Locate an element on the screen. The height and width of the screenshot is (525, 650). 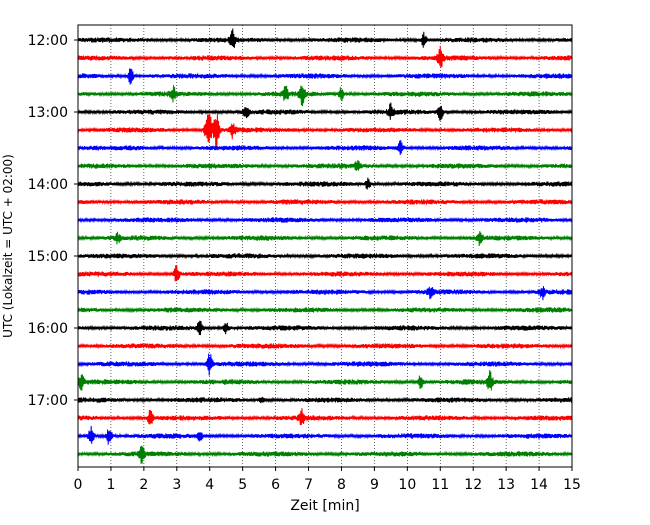
x-tick-label: 6 is located at coordinates (275, 485).